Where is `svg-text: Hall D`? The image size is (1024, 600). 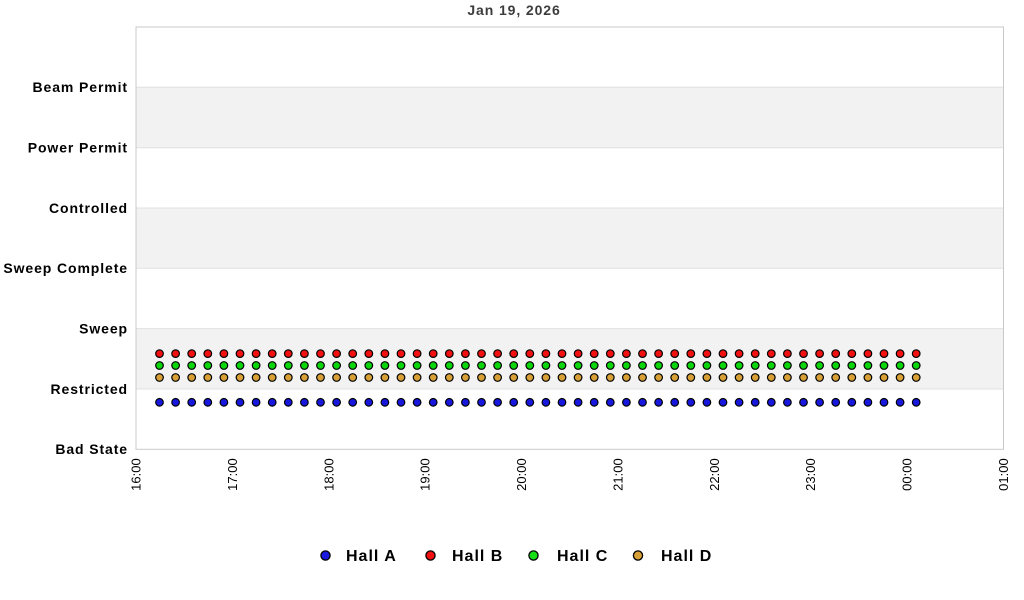
svg-text: Hall D is located at coordinates (686, 556).